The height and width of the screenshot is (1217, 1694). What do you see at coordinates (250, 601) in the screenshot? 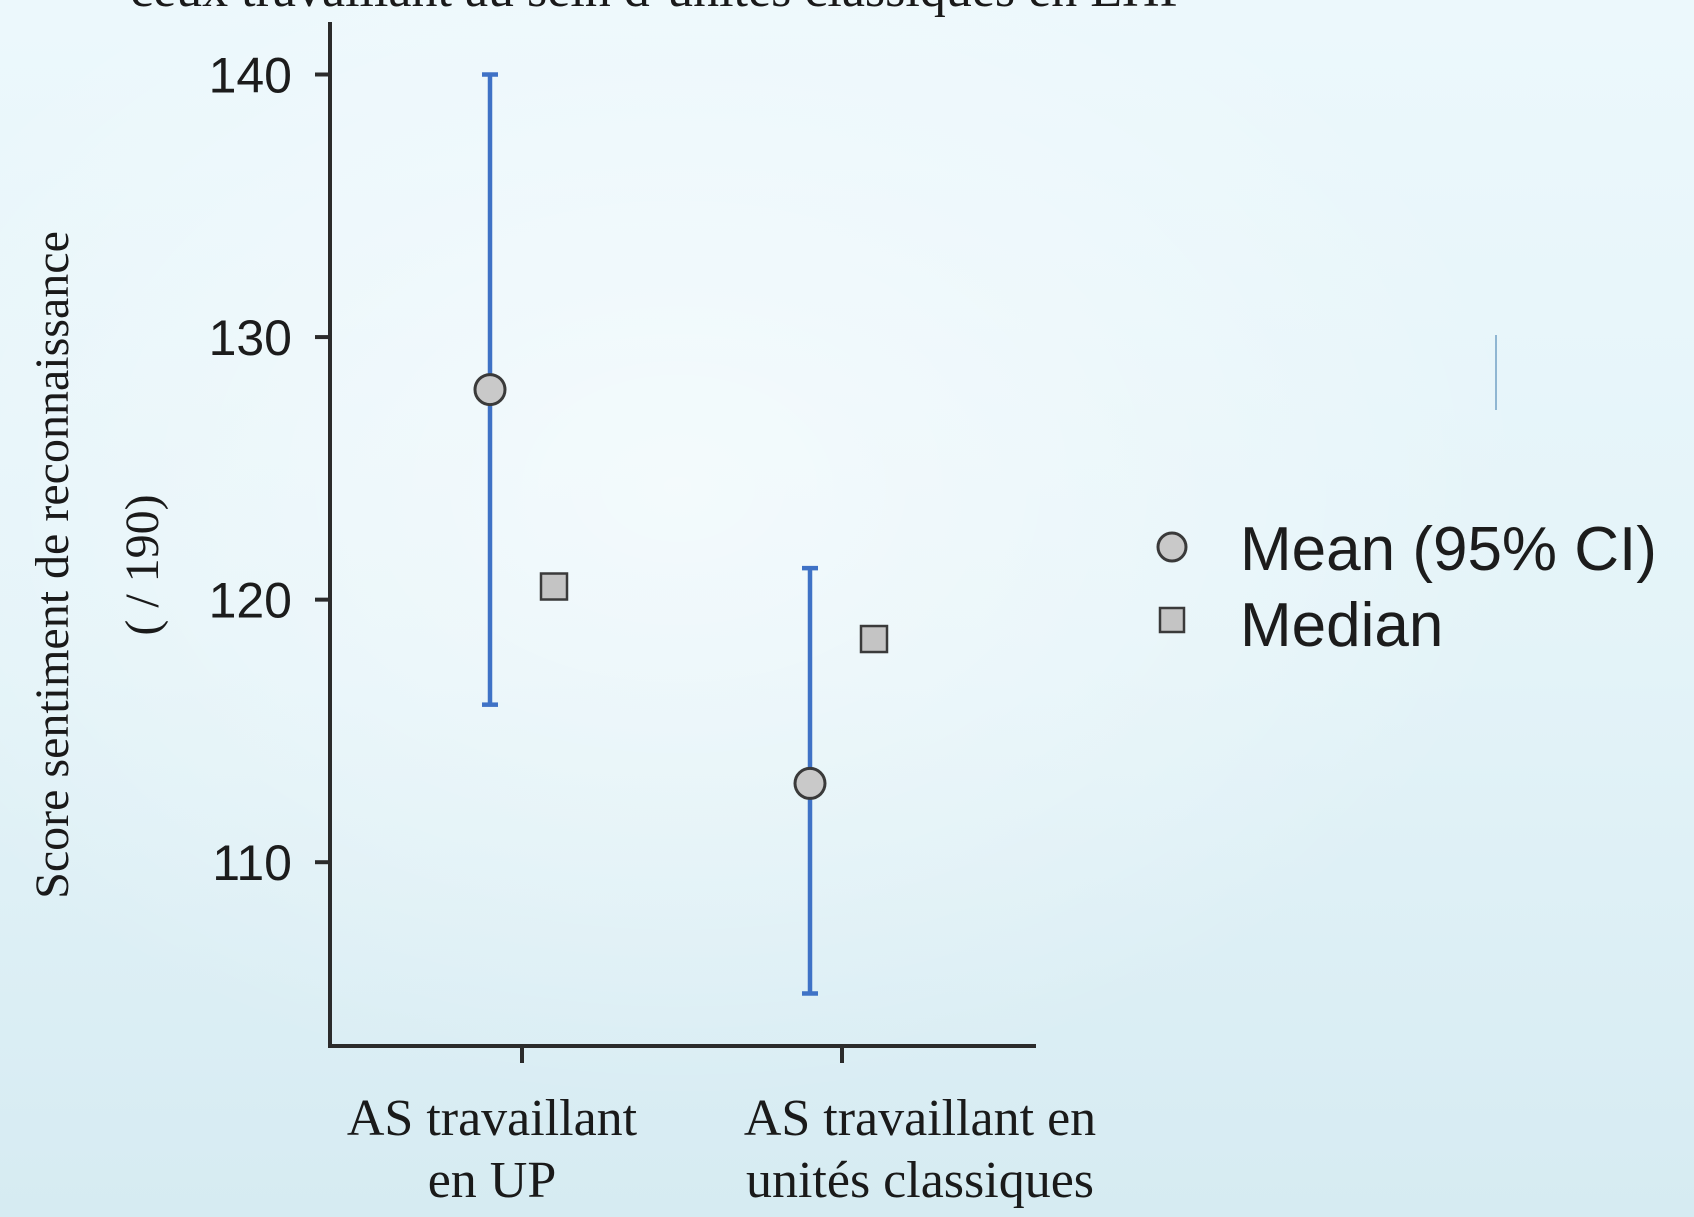
I see `y-tick-label: 120` at bounding box center [250, 601].